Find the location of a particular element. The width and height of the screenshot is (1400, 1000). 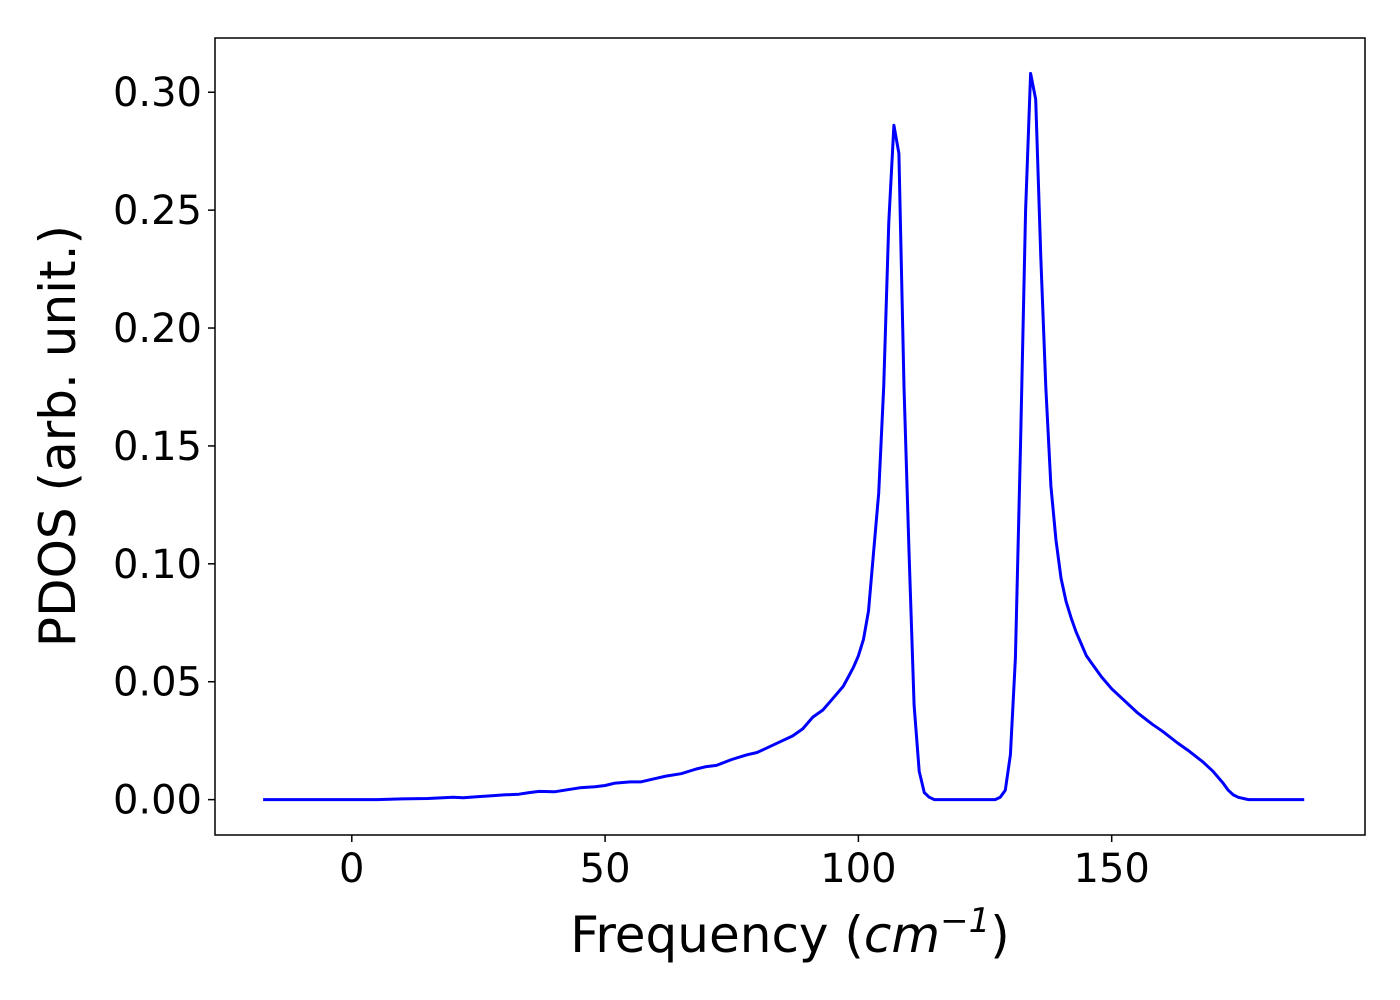

y-tick-label: 0.10 is located at coordinates (157, 565).